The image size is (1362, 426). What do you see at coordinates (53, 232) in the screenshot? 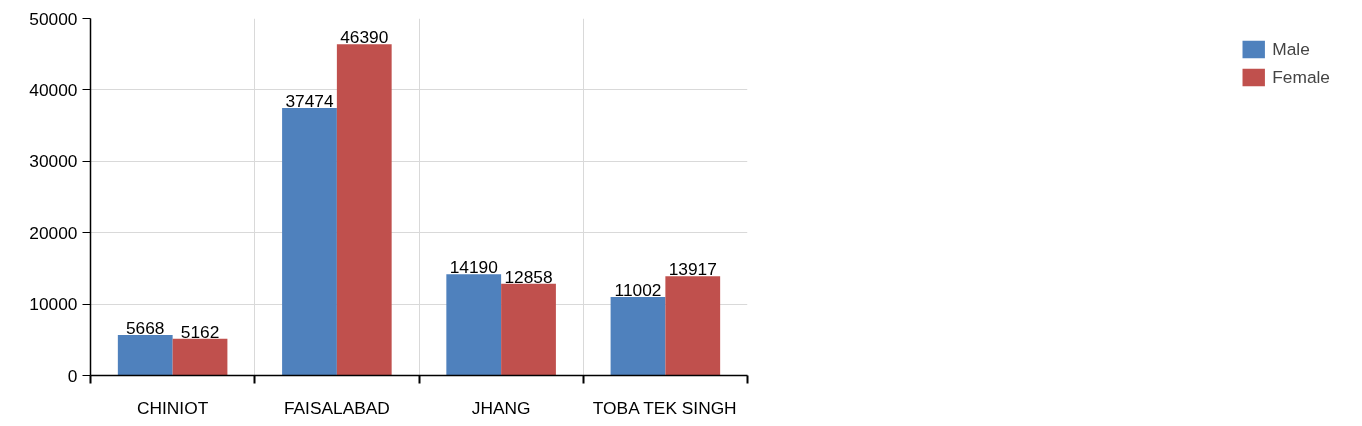
I see `y-tick-label: 20000` at bounding box center [53, 232].